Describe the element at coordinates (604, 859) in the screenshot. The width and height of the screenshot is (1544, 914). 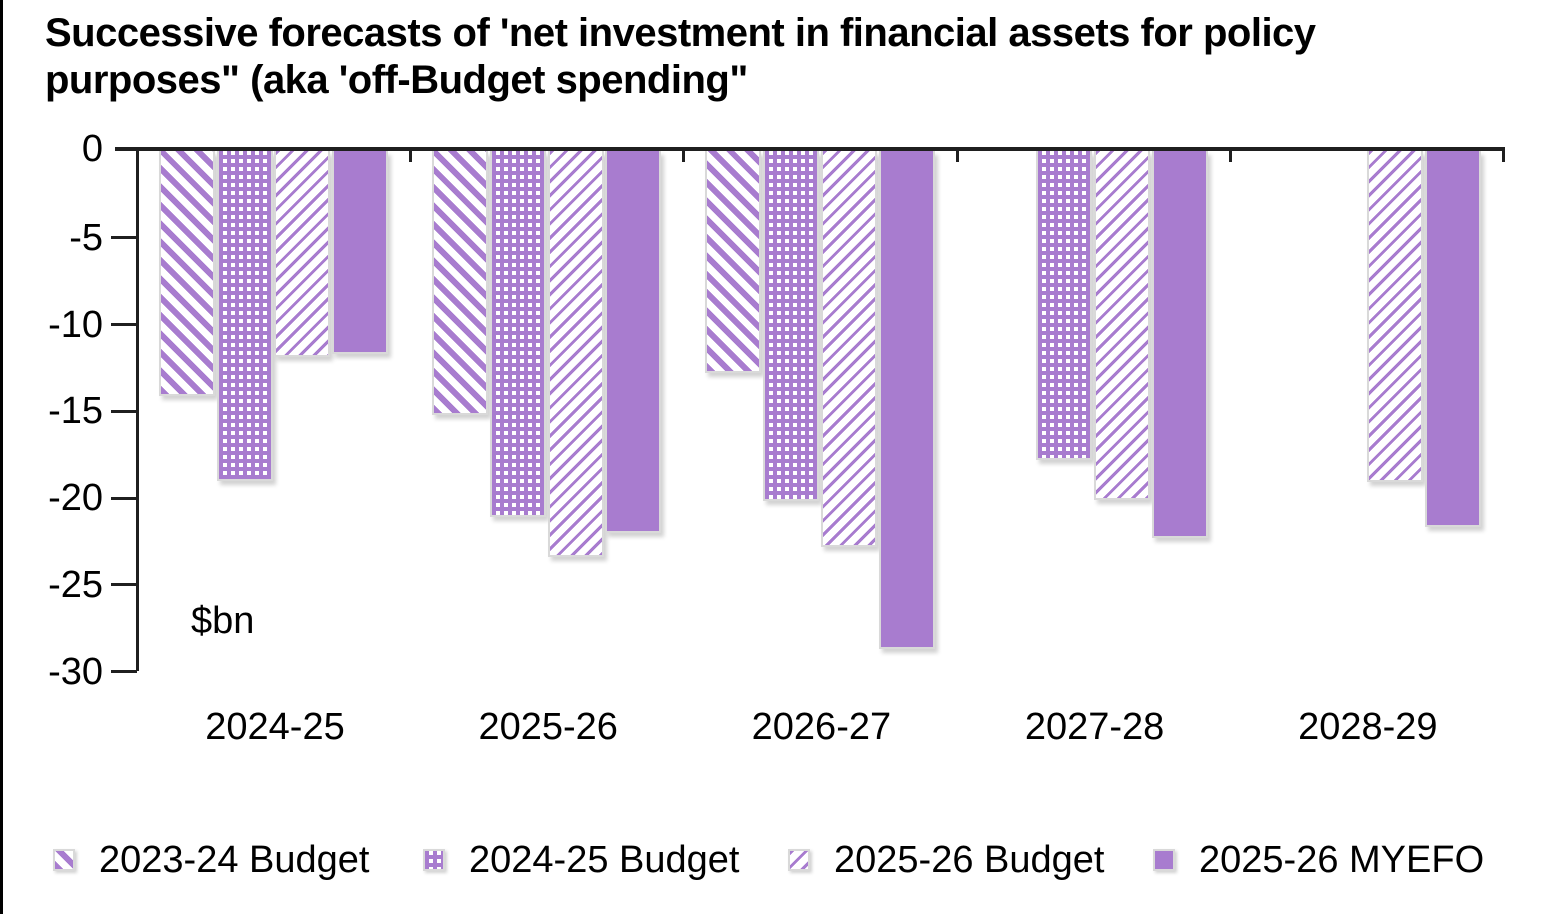
I see `legend-label: 2024-25 Budget` at that location.